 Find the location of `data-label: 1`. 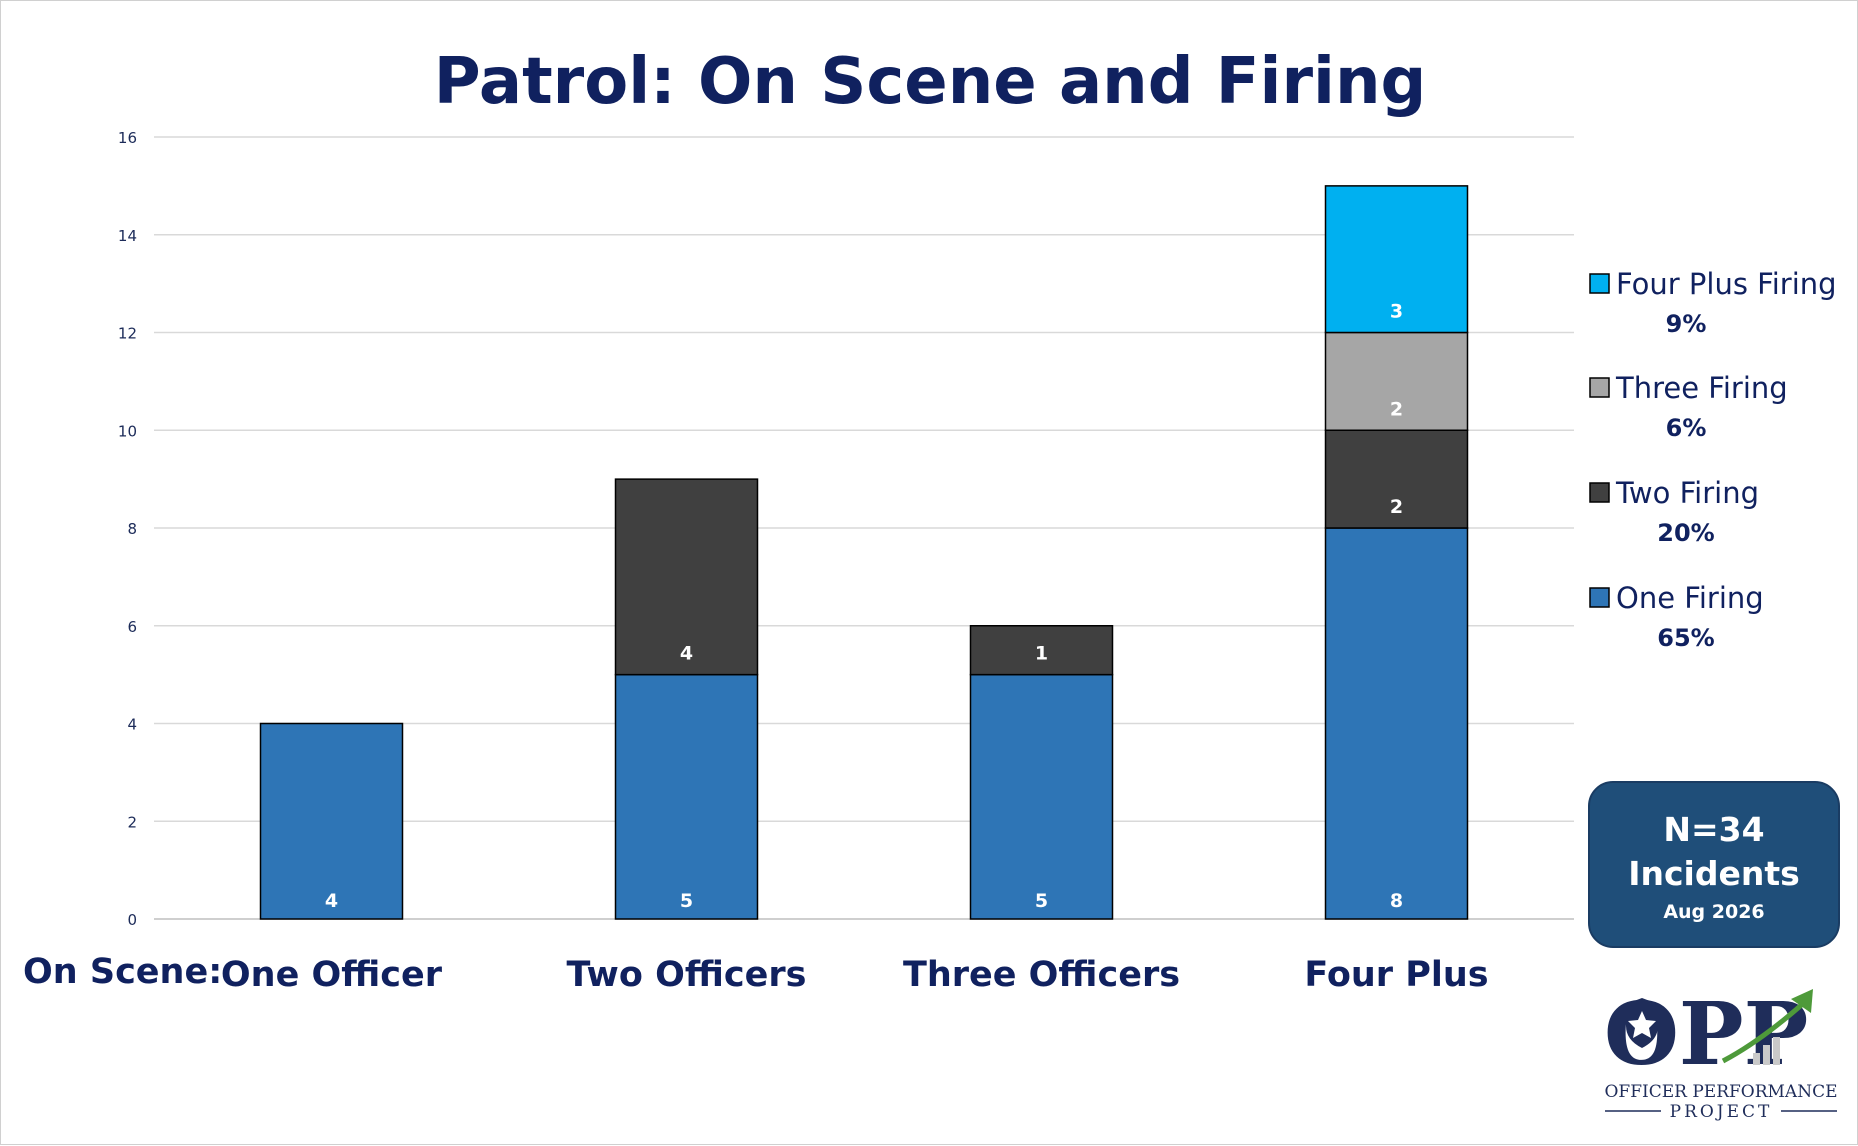

data-label: 1 is located at coordinates (1041, 654).